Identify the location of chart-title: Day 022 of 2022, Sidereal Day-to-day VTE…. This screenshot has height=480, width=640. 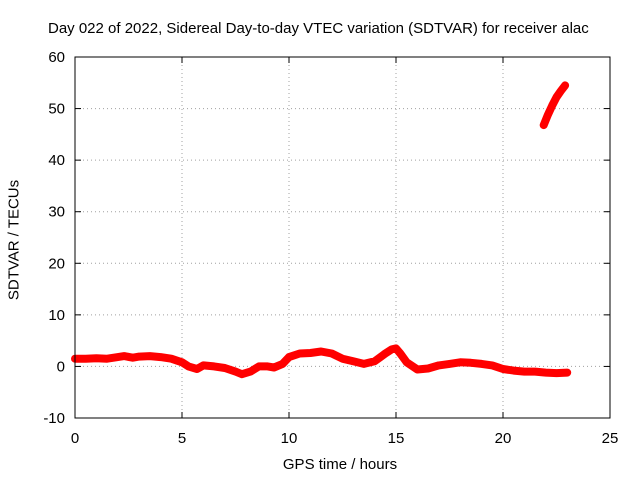
(318, 28).